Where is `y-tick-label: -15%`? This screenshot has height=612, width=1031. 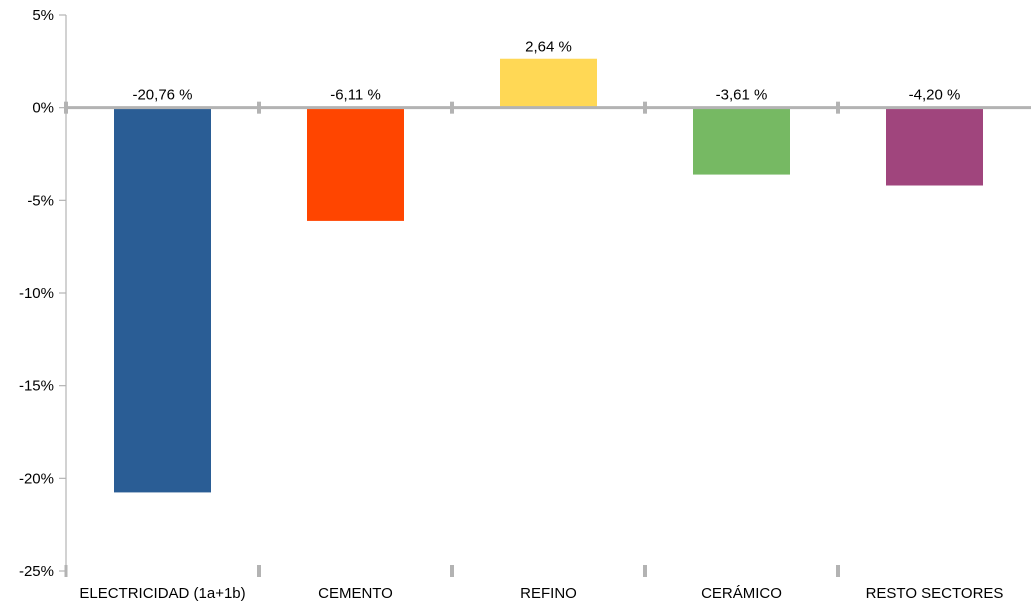
y-tick-label: -15% is located at coordinates (36, 386).